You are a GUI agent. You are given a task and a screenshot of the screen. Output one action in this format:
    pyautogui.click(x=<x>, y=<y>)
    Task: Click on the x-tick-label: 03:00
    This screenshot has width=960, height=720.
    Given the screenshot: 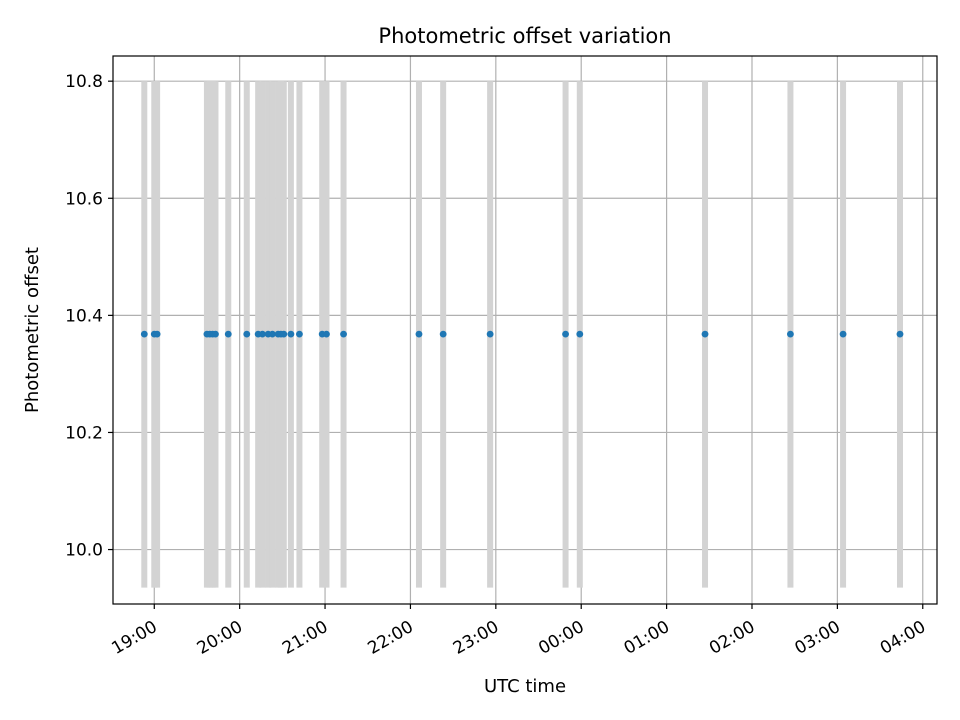 What is the action you would take?
    pyautogui.click(x=817, y=638)
    